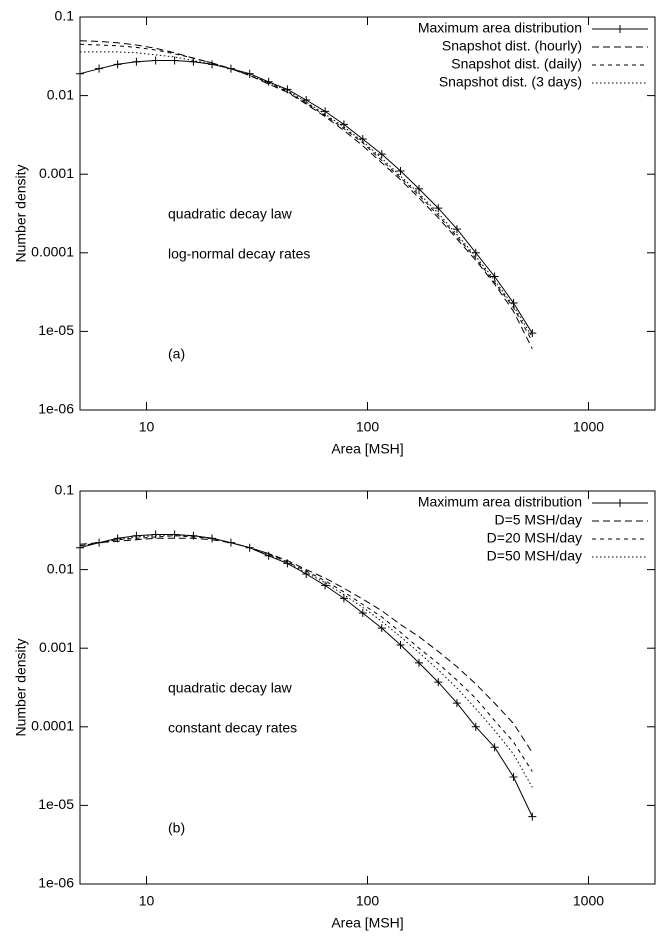 This screenshot has height=948, width=667. What do you see at coordinates (512, 46) in the screenshot?
I see `legend-label: Snapshot dist. (hourly)` at bounding box center [512, 46].